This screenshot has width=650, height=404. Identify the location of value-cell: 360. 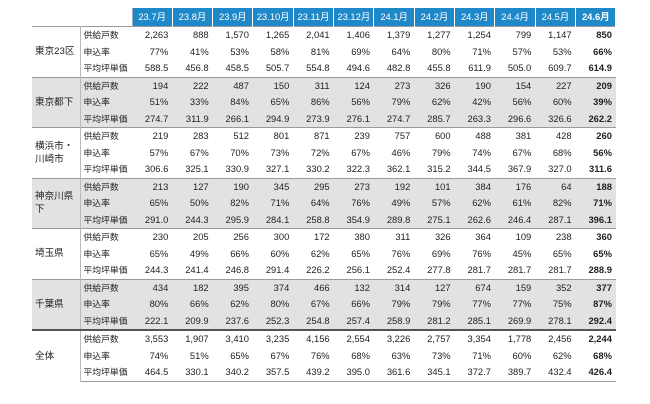
(595, 237).